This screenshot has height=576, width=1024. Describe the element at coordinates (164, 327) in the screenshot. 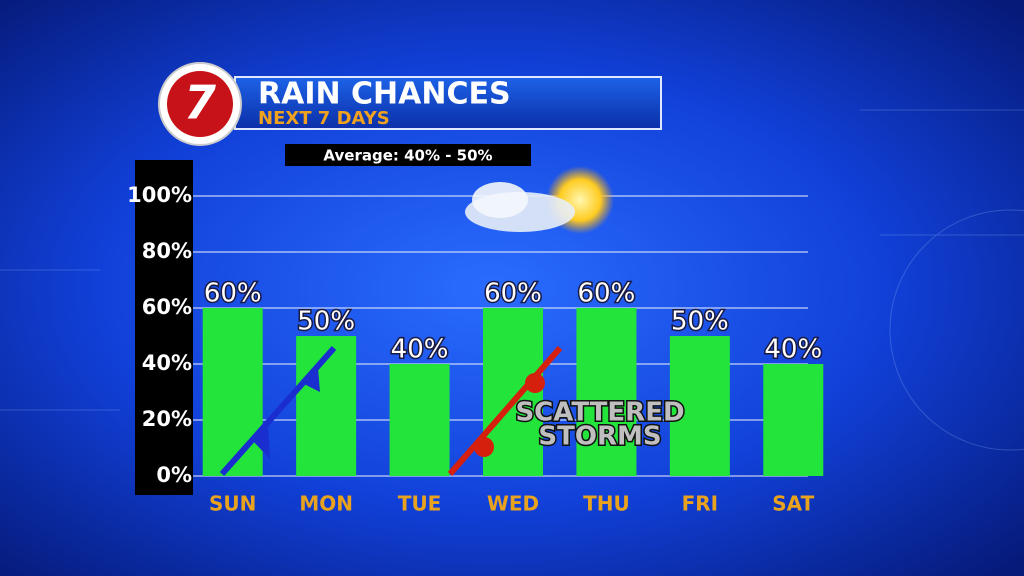

I see `axis-panel` at that location.